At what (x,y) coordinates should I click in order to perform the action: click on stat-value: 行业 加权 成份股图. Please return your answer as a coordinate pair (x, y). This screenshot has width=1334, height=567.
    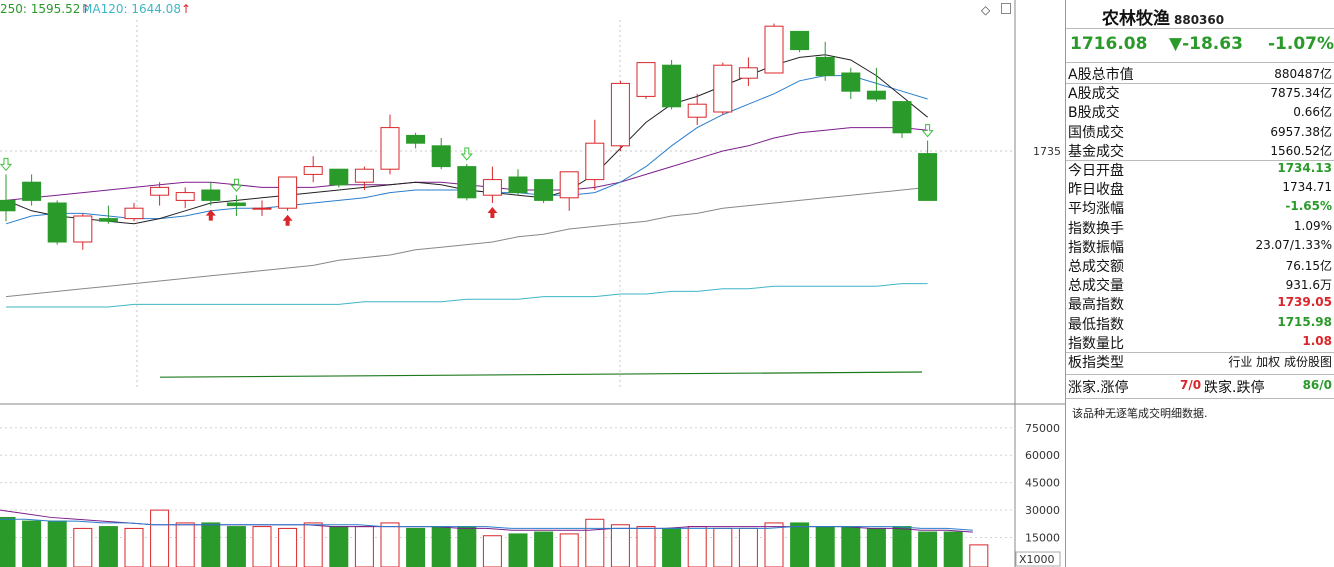
    Looking at the image, I should click on (1280, 362).